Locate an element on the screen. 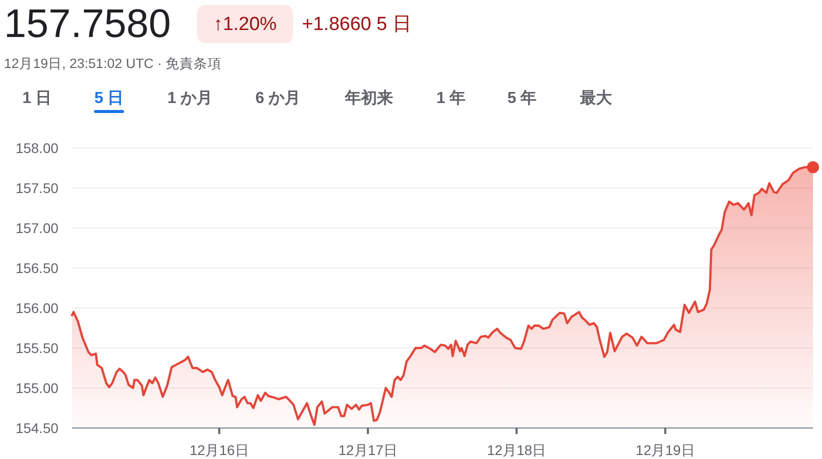 This screenshot has height=459, width=822. text: 6 か月 is located at coordinates (278, 98).